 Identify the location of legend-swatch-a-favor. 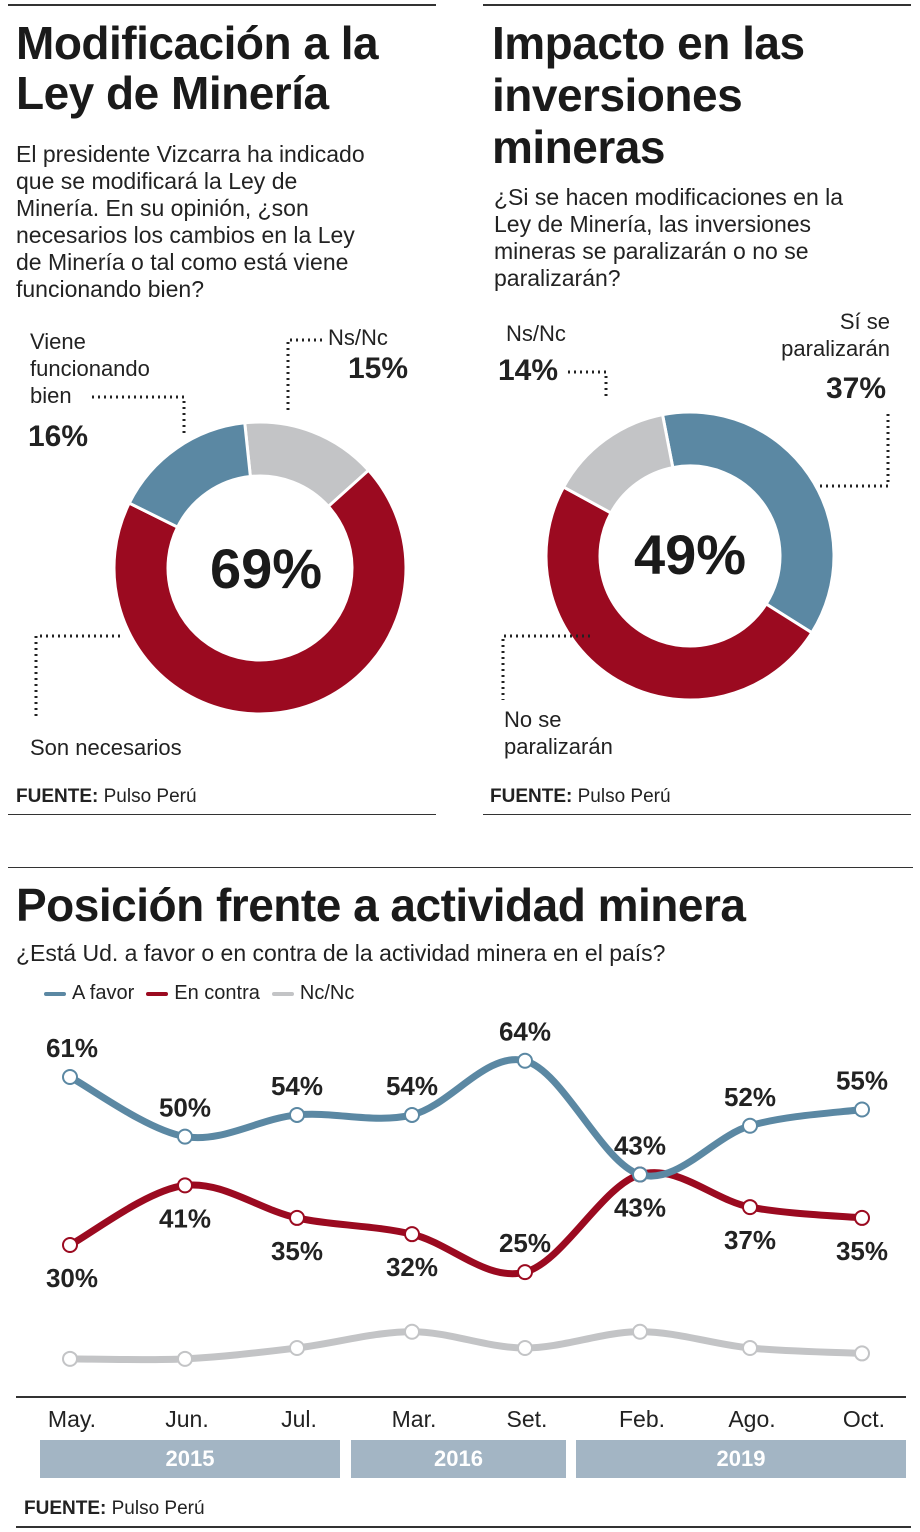
(55, 993).